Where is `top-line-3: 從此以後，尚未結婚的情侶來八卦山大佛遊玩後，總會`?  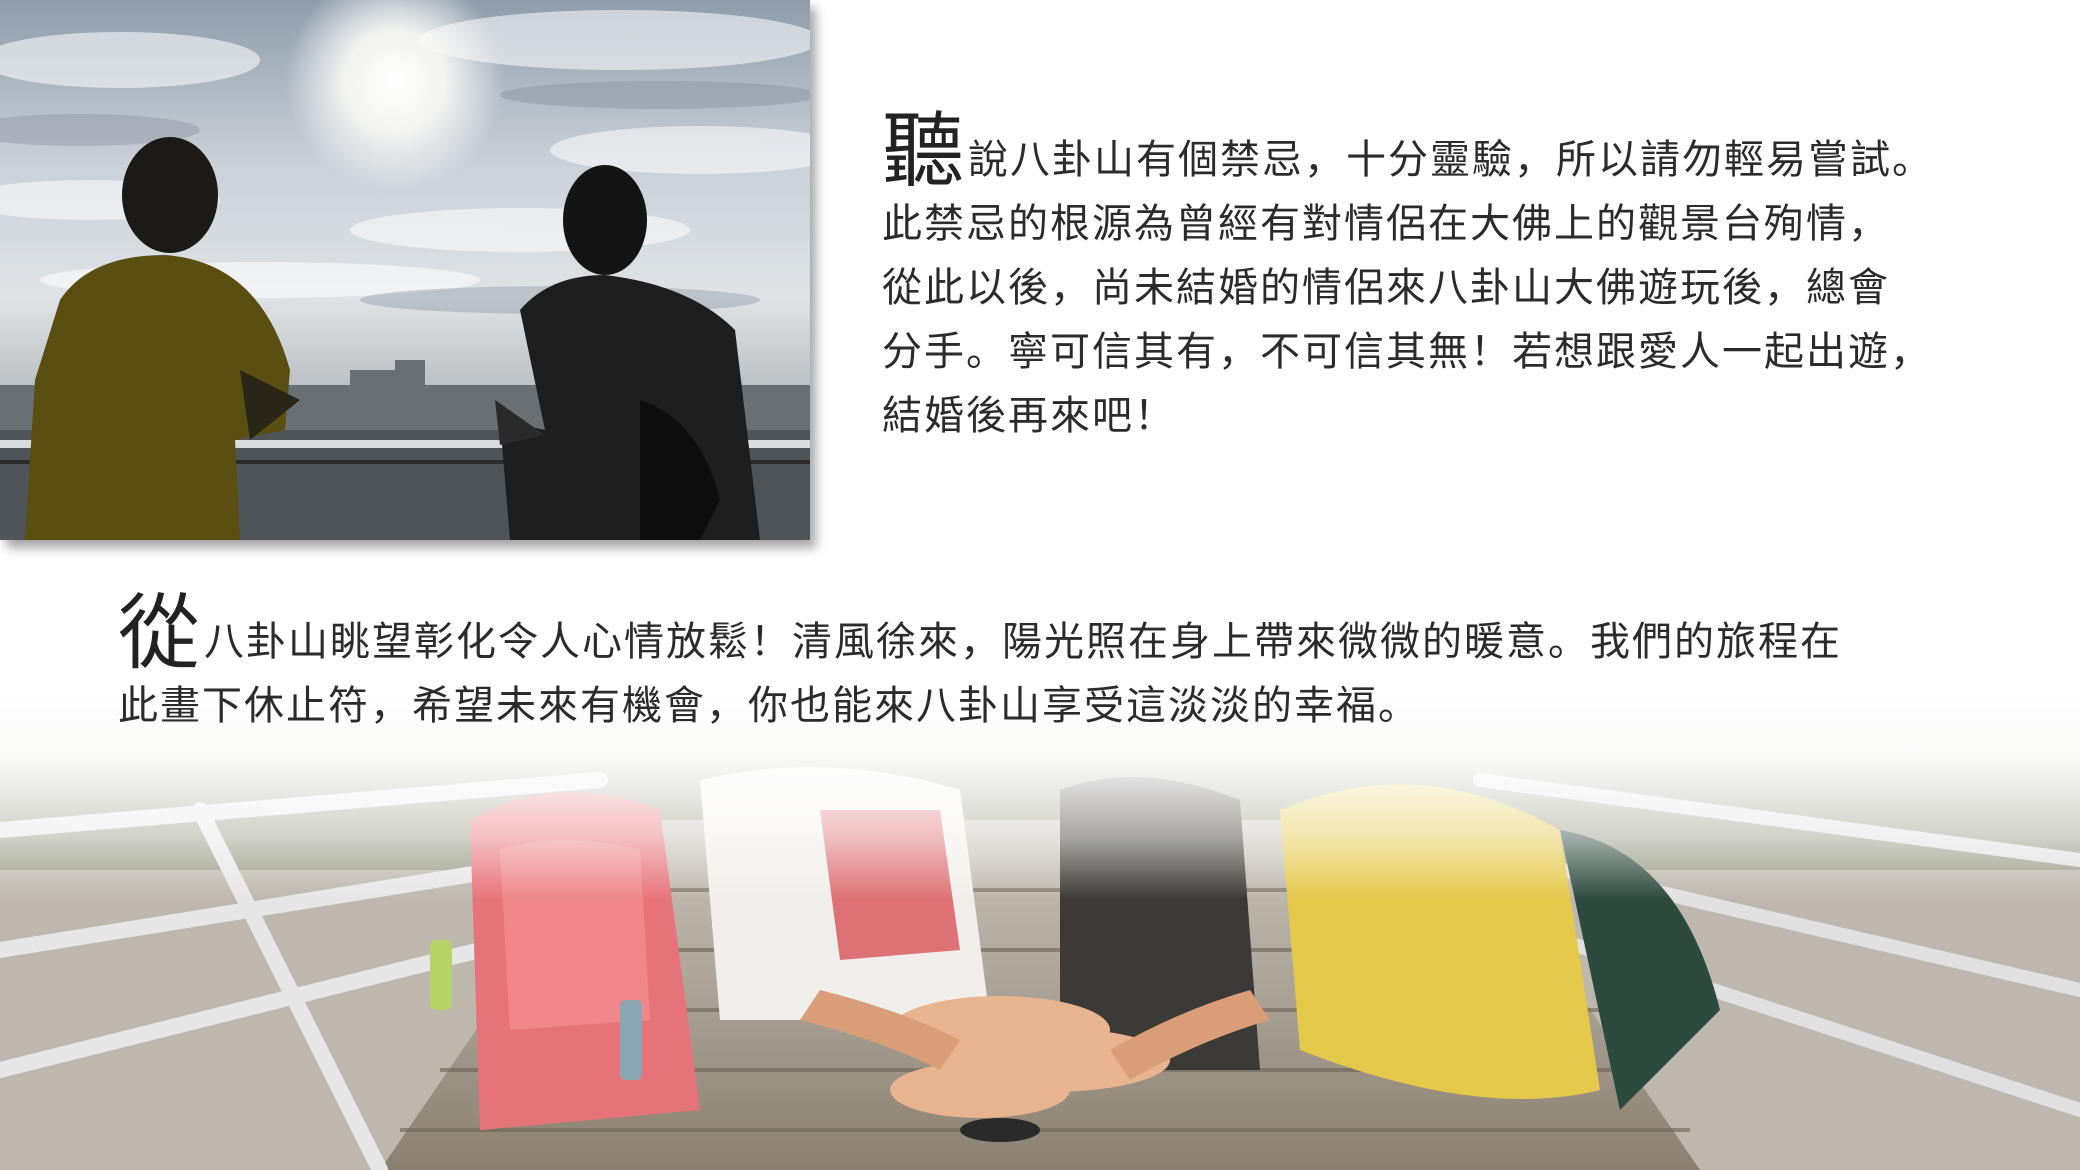
top-line-3: 從此以後，尚未結婚的情侶來八卦山大佛遊玩後，總會 is located at coordinates (1386, 288).